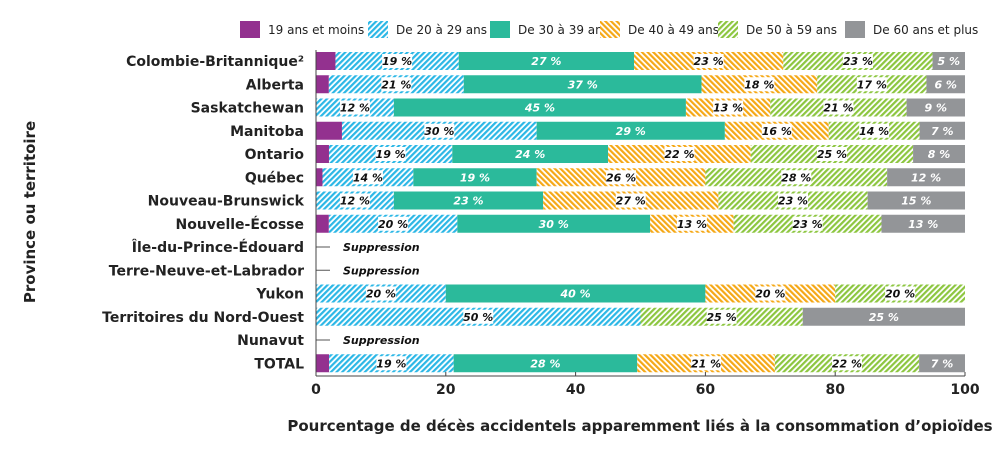 The image size is (1000, 465). I want to click on legend-item: De 20 à 29 ans, so click(427, 29).